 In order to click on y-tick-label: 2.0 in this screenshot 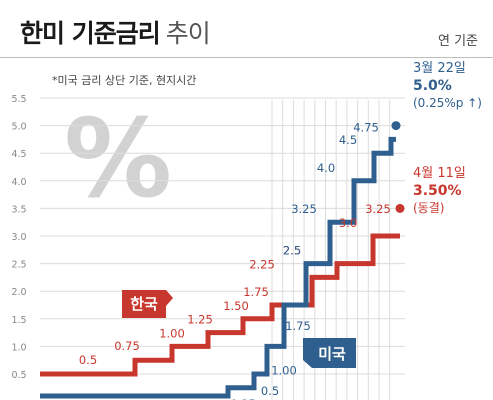, I will do `click(18, 292)`.